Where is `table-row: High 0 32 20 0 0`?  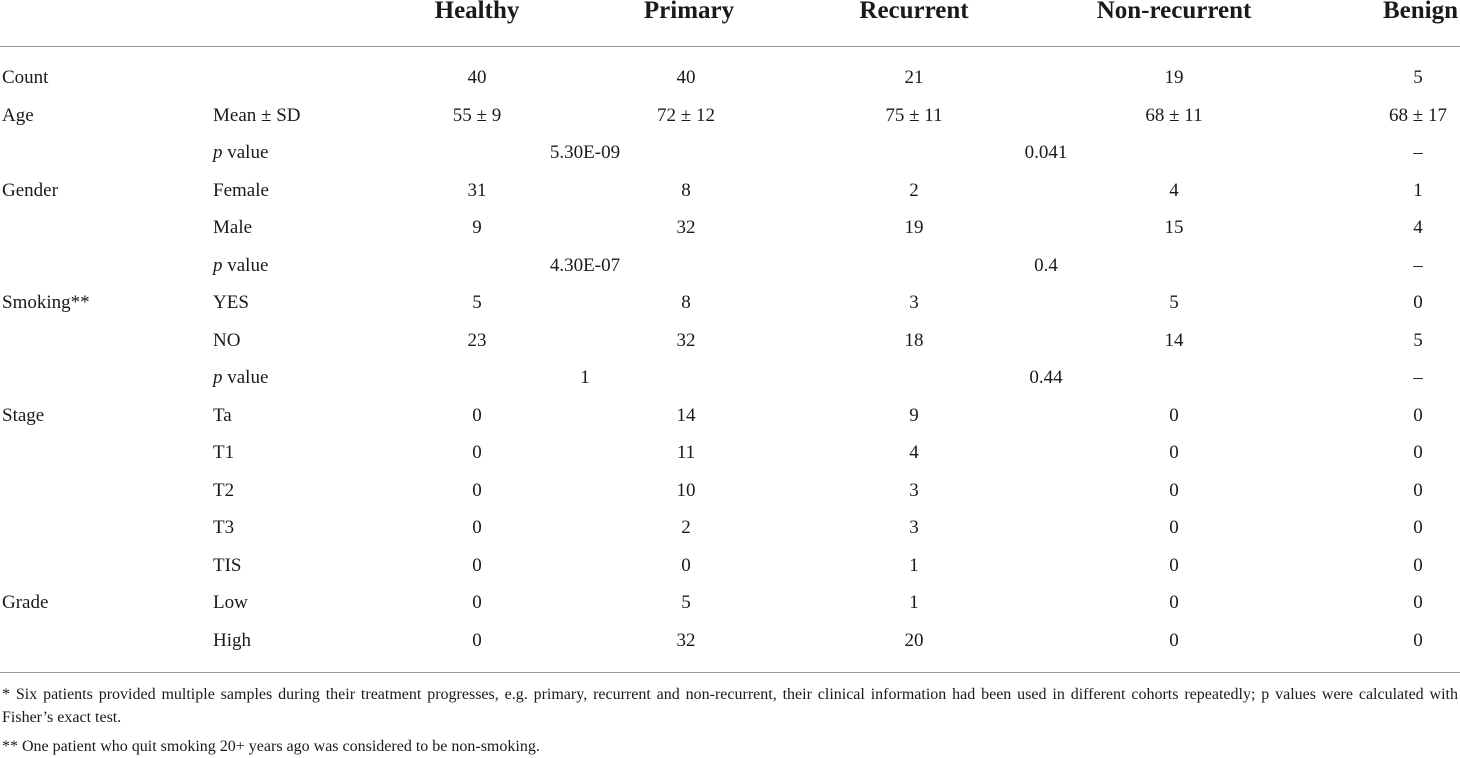 table-row: High 0 32 20 0 0 is located at coordinates (730, 640).